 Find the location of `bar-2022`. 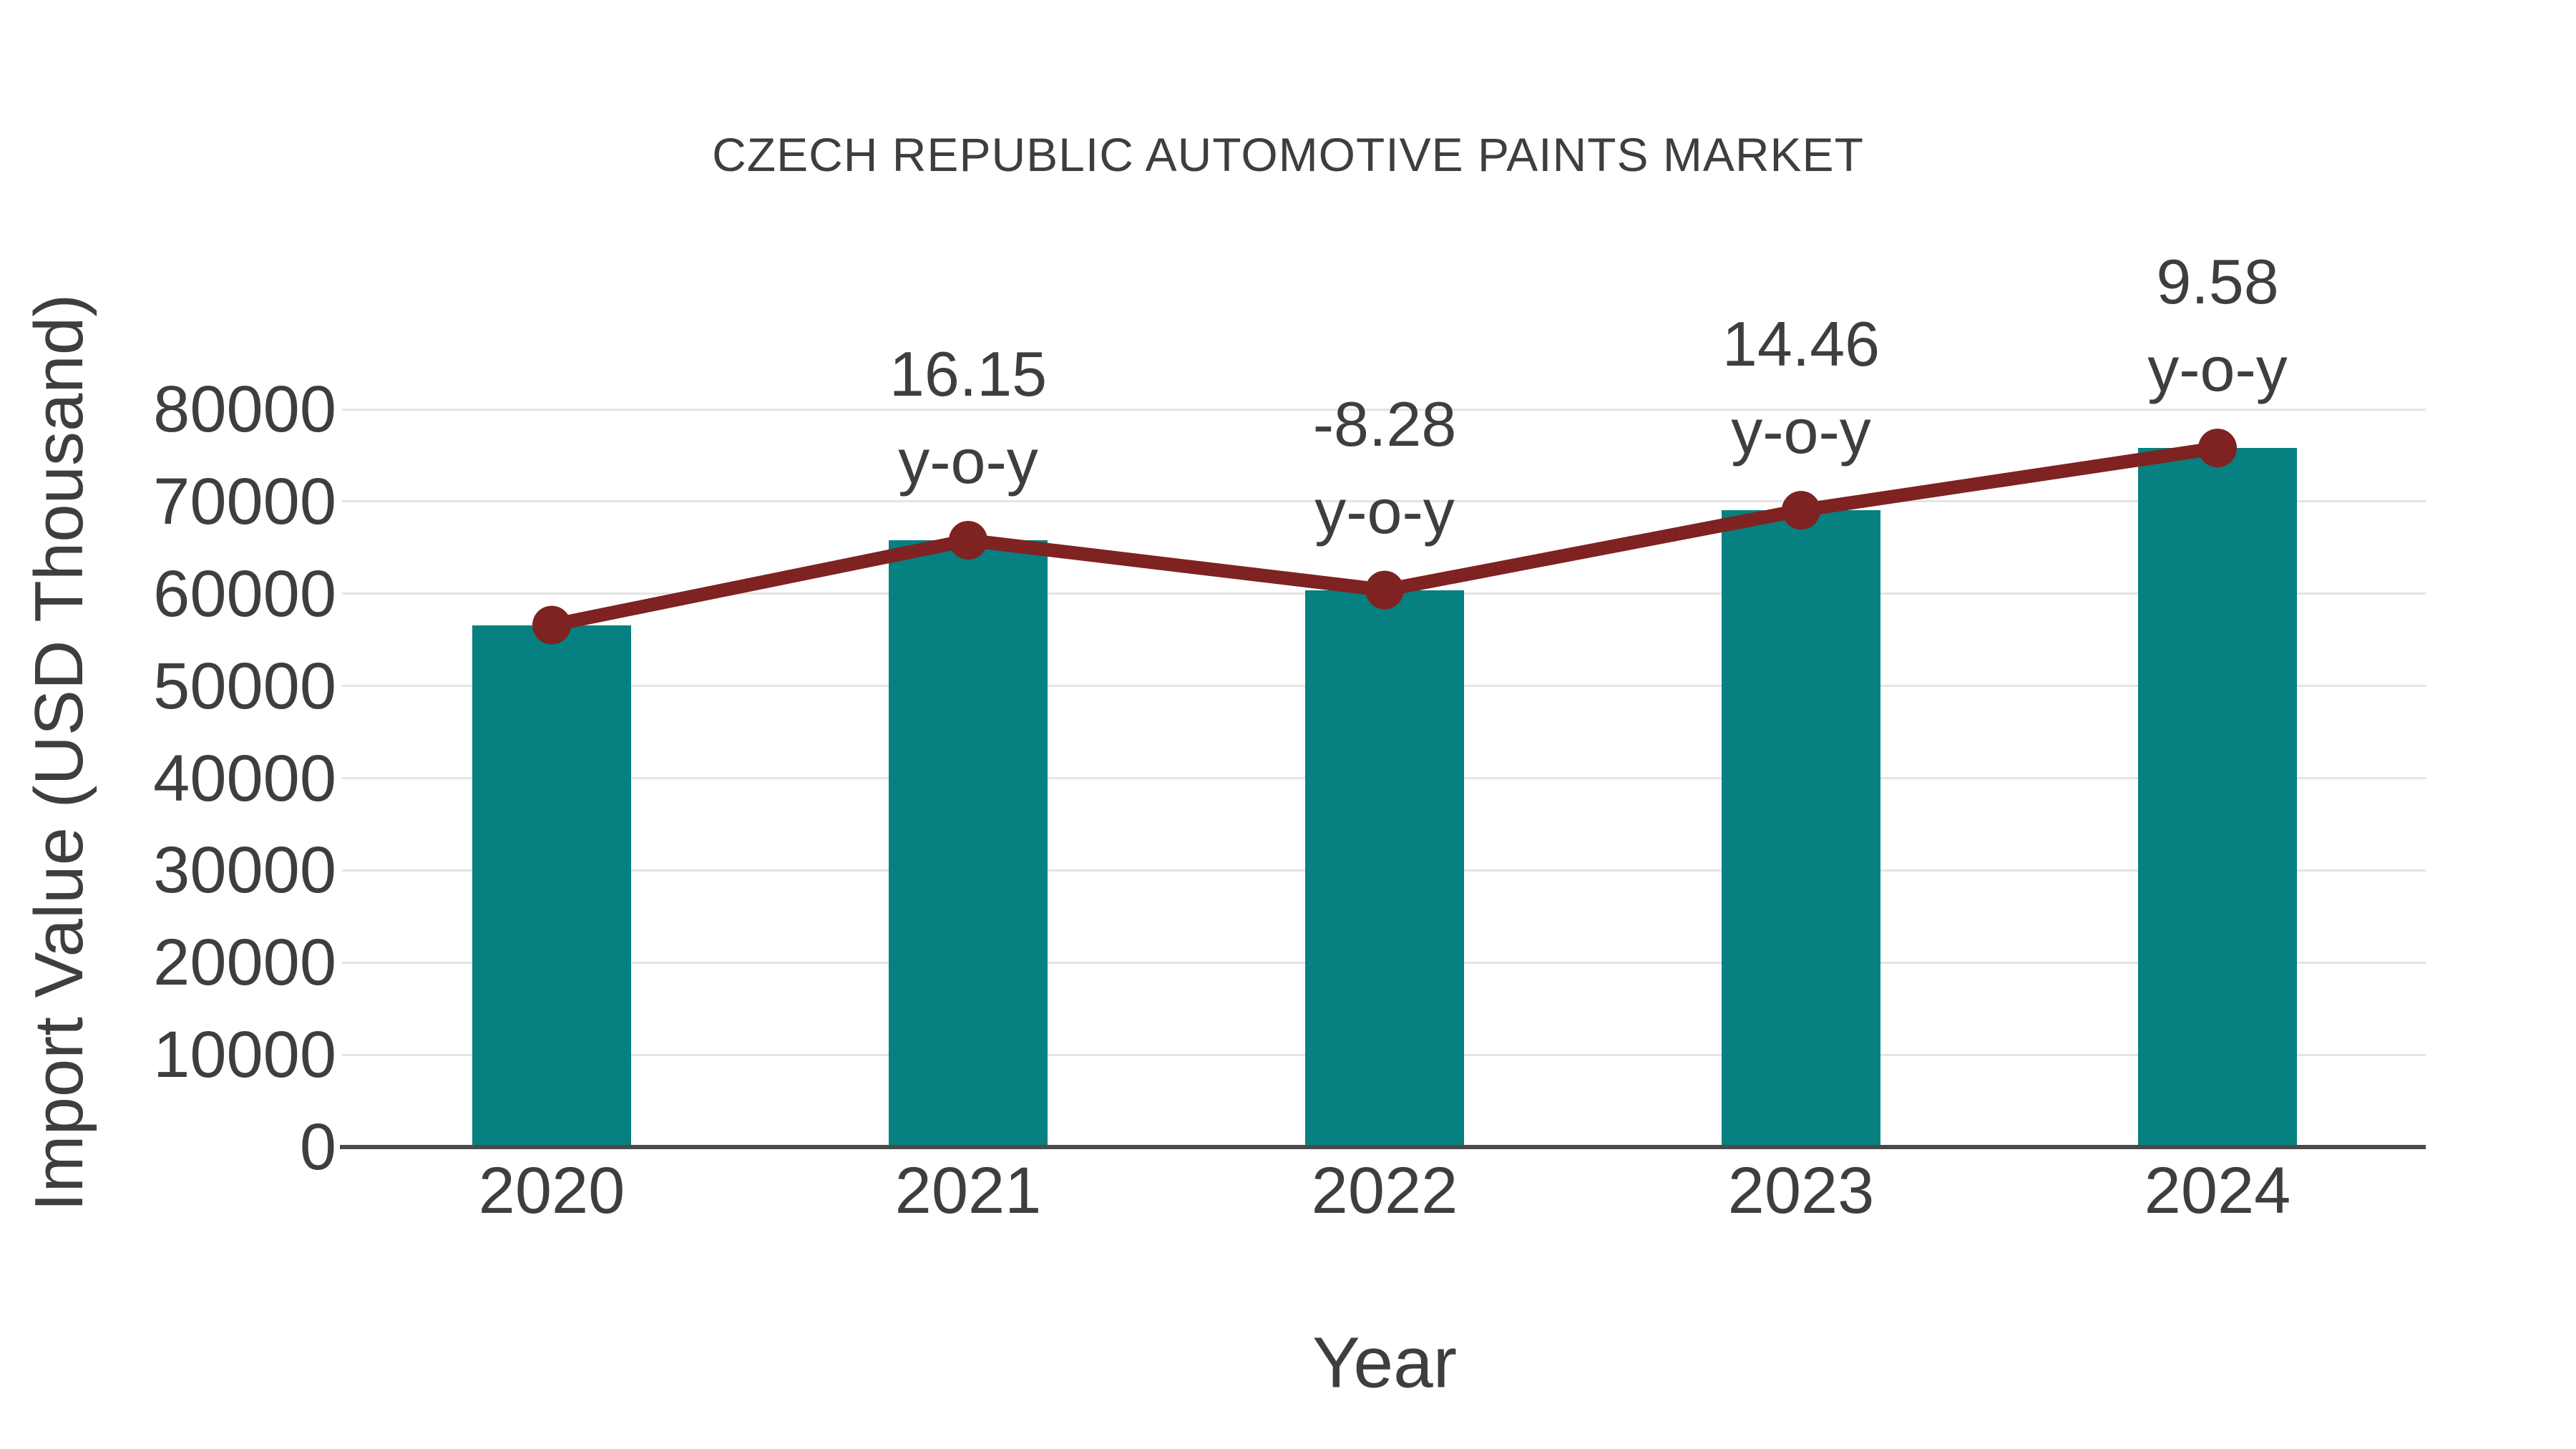

bar-2022 is located at coordinates (1384, 868).